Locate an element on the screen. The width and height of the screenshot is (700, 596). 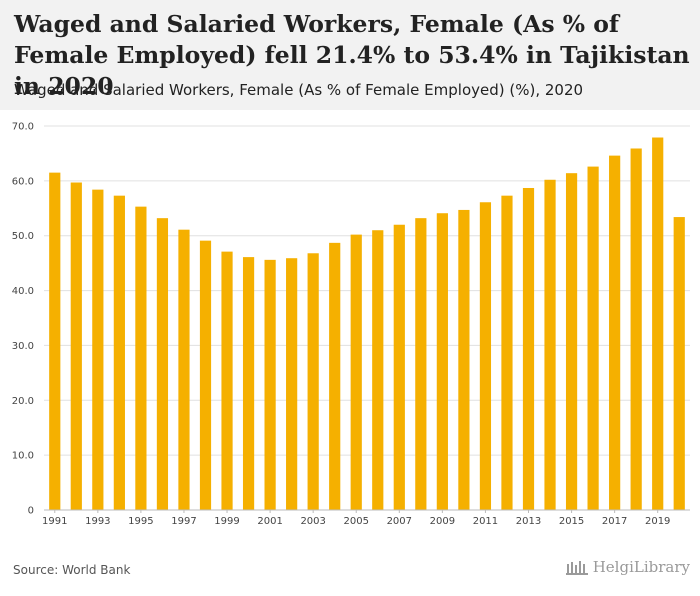
bar-2012 is located at coordinates (507, 352).